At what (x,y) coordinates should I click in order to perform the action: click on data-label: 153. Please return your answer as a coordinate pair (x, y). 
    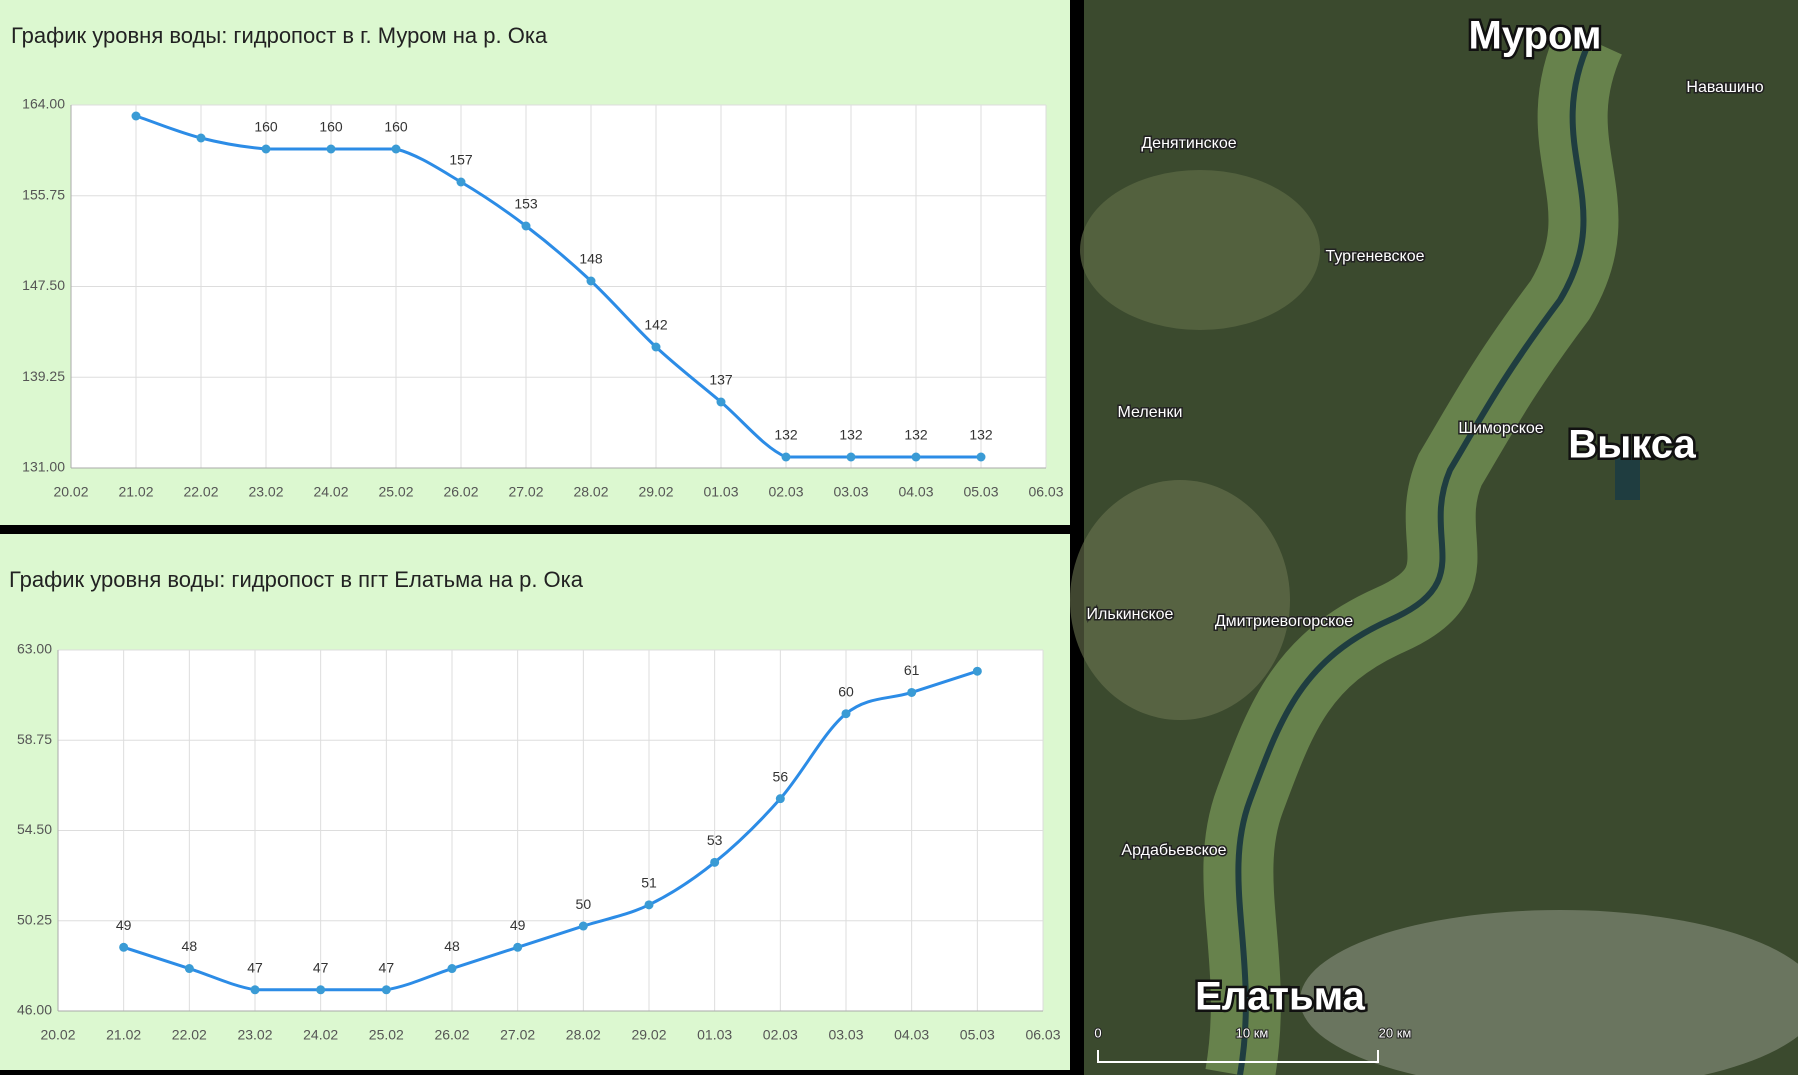
    Looking at the image, I should click on (526, 204).